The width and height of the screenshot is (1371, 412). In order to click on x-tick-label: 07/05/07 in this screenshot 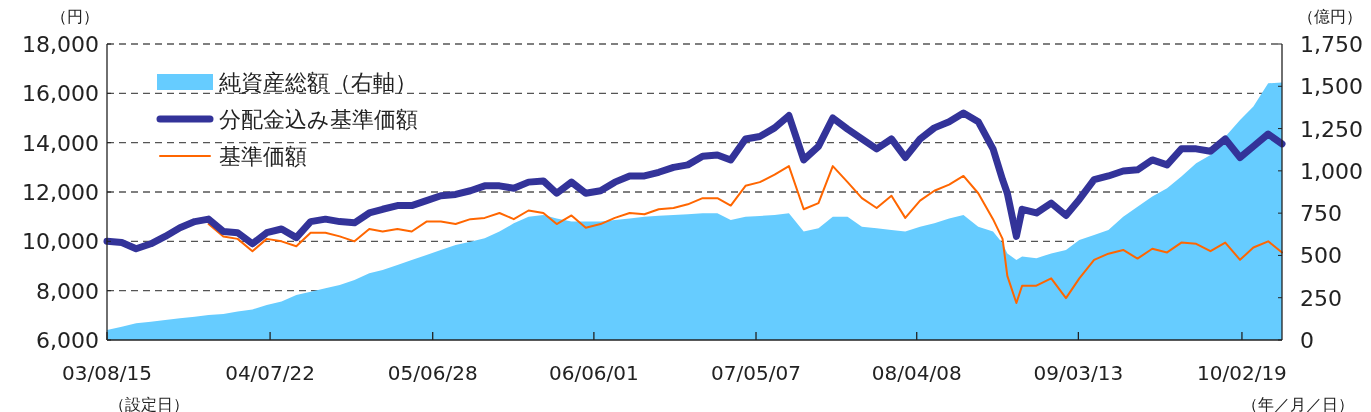, I will do `click(756, 373)`.